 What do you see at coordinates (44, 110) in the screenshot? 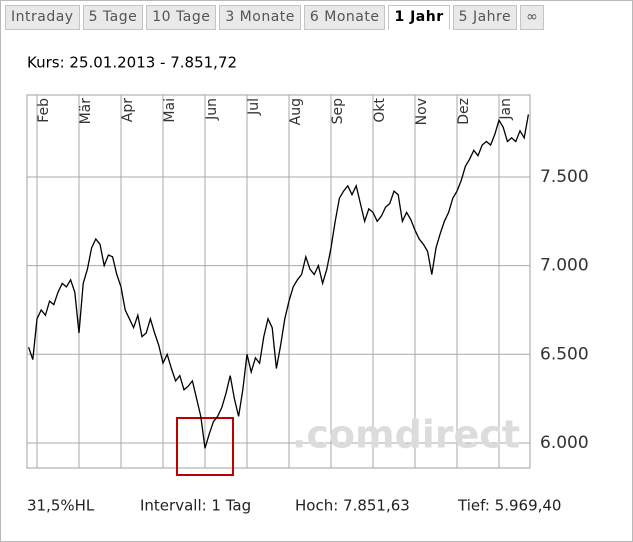
I see `x-tick-label: Feb` at bounding box center [44, 110].